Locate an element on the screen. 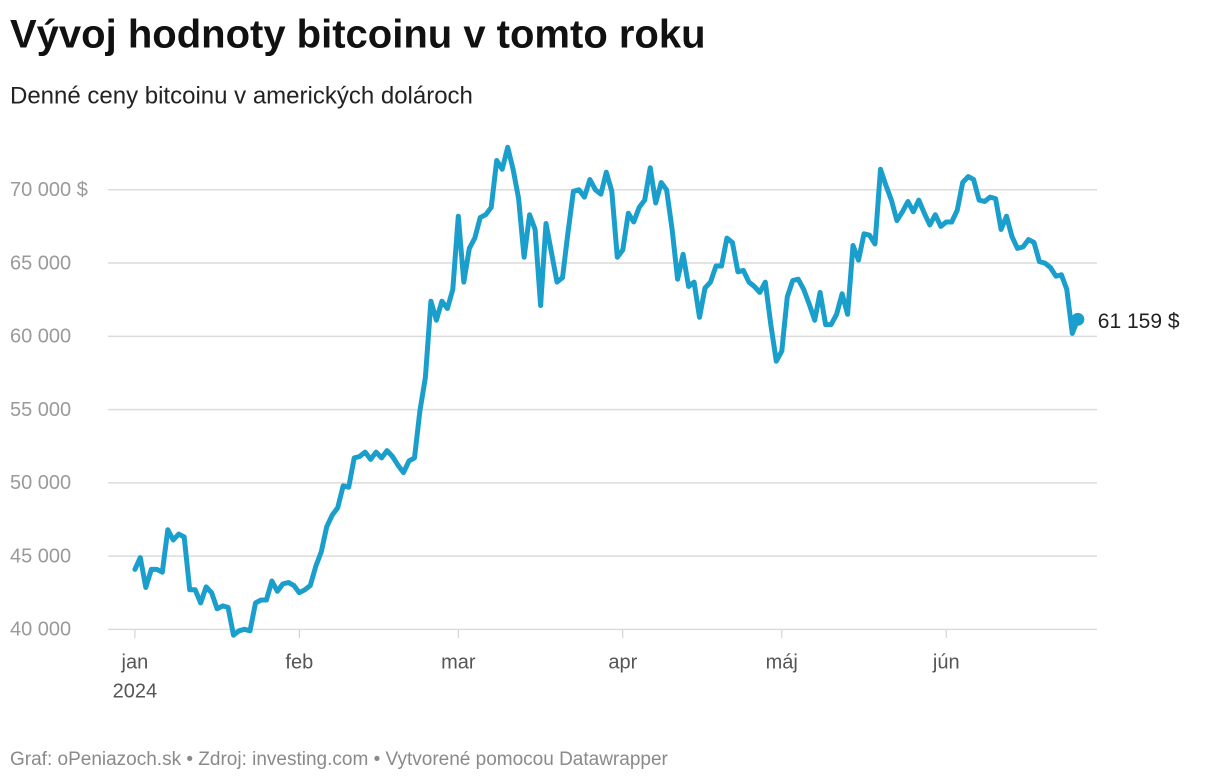 This screenshot has width=1220, height=784. y-tick-label: 60 000 is located at coordinates (40, 337).